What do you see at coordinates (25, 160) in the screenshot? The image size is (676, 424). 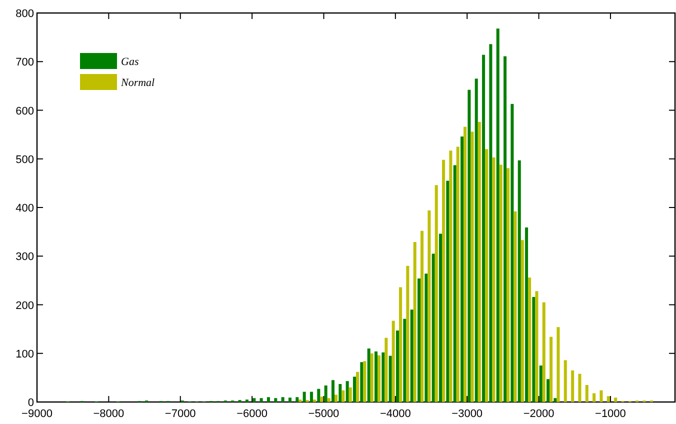 I see `y-tick-label: 500` at bounding box center [25, 160].